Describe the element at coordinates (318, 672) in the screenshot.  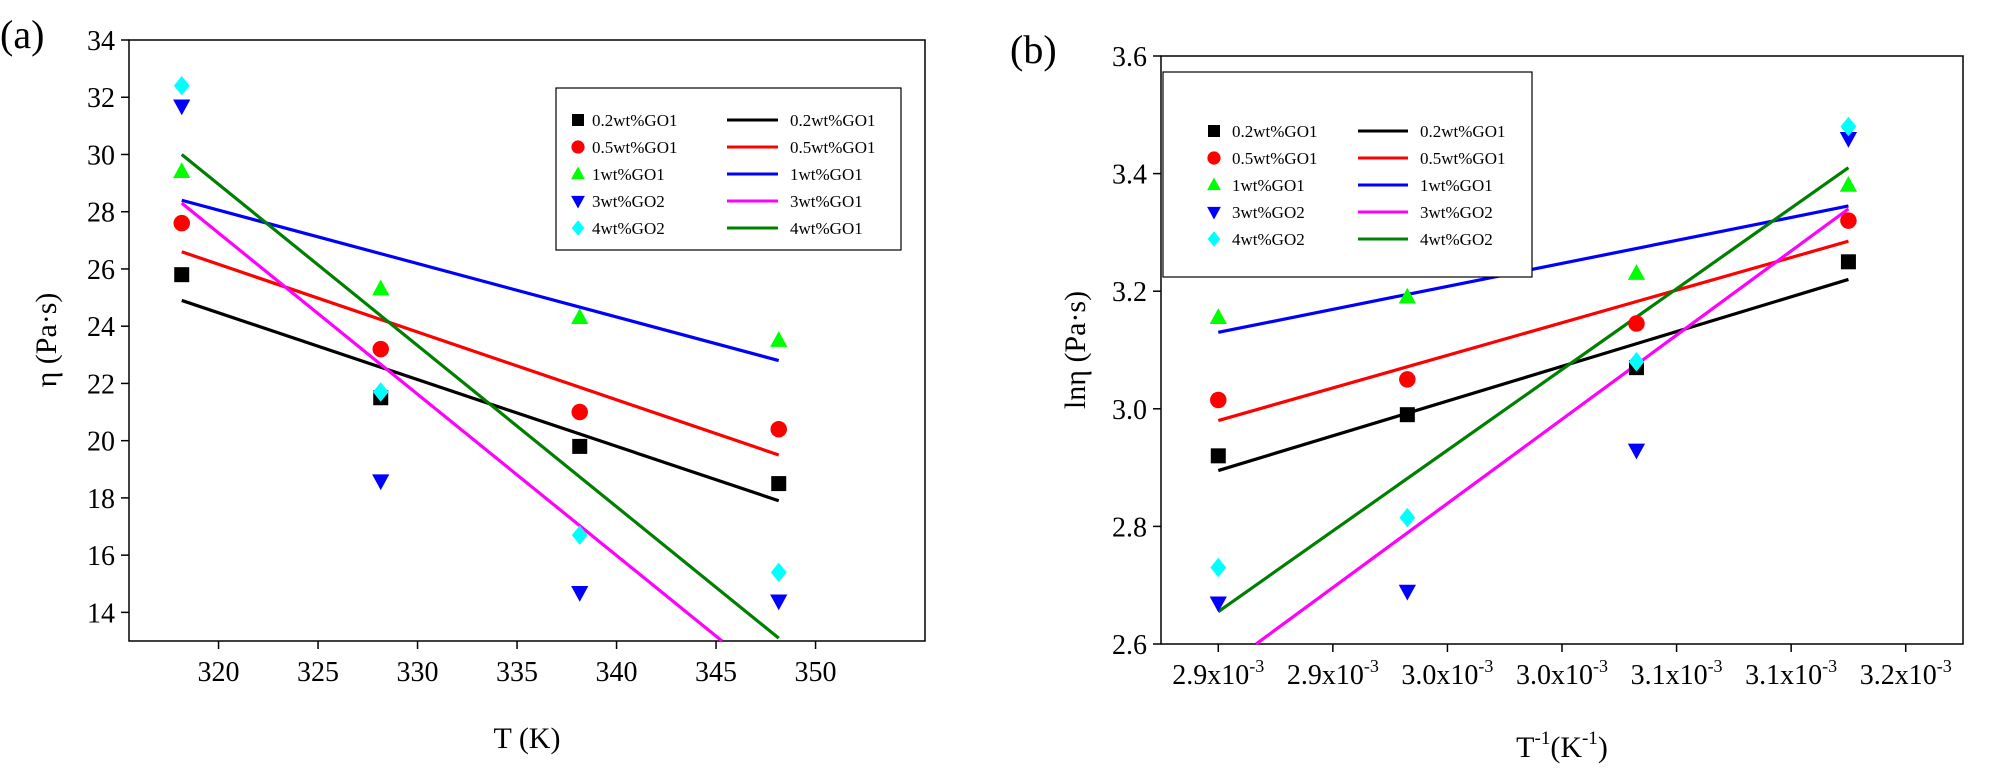
I see `x-tick-label: 325` at that location.